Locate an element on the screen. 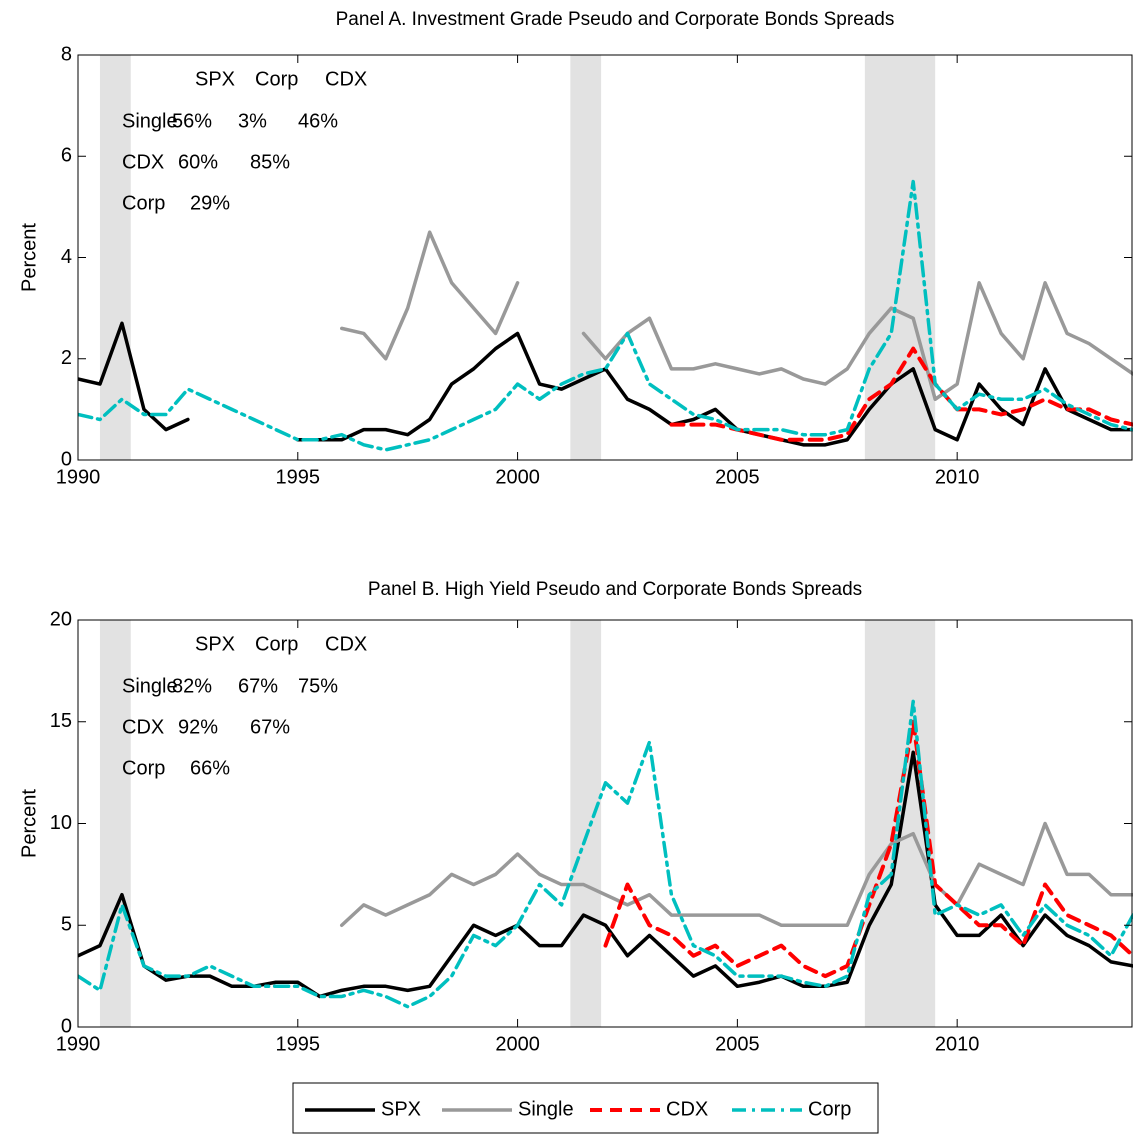  annotation-cell: 82% is located at coordinates (192, 686).